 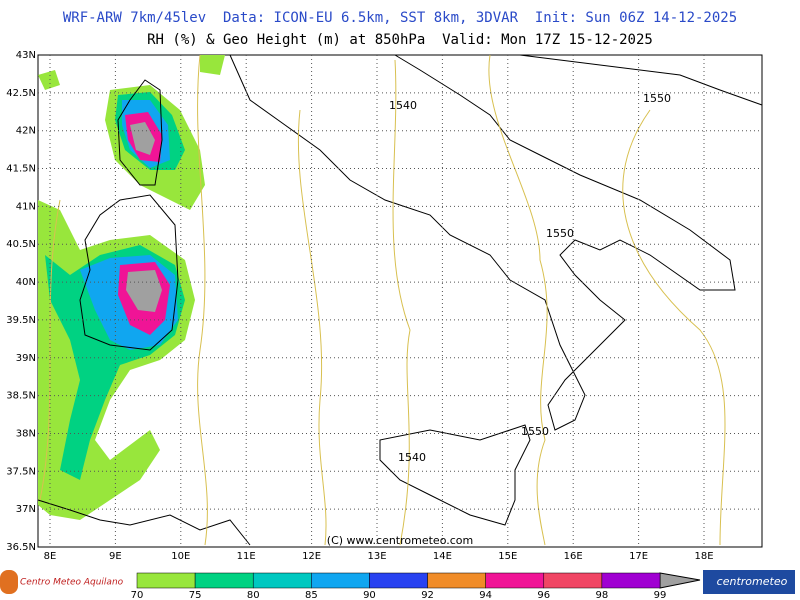 What do you see at coordinates (543, 595) in the screenshot?
I see `legend-label: 96` at bounding box center [543, 595].